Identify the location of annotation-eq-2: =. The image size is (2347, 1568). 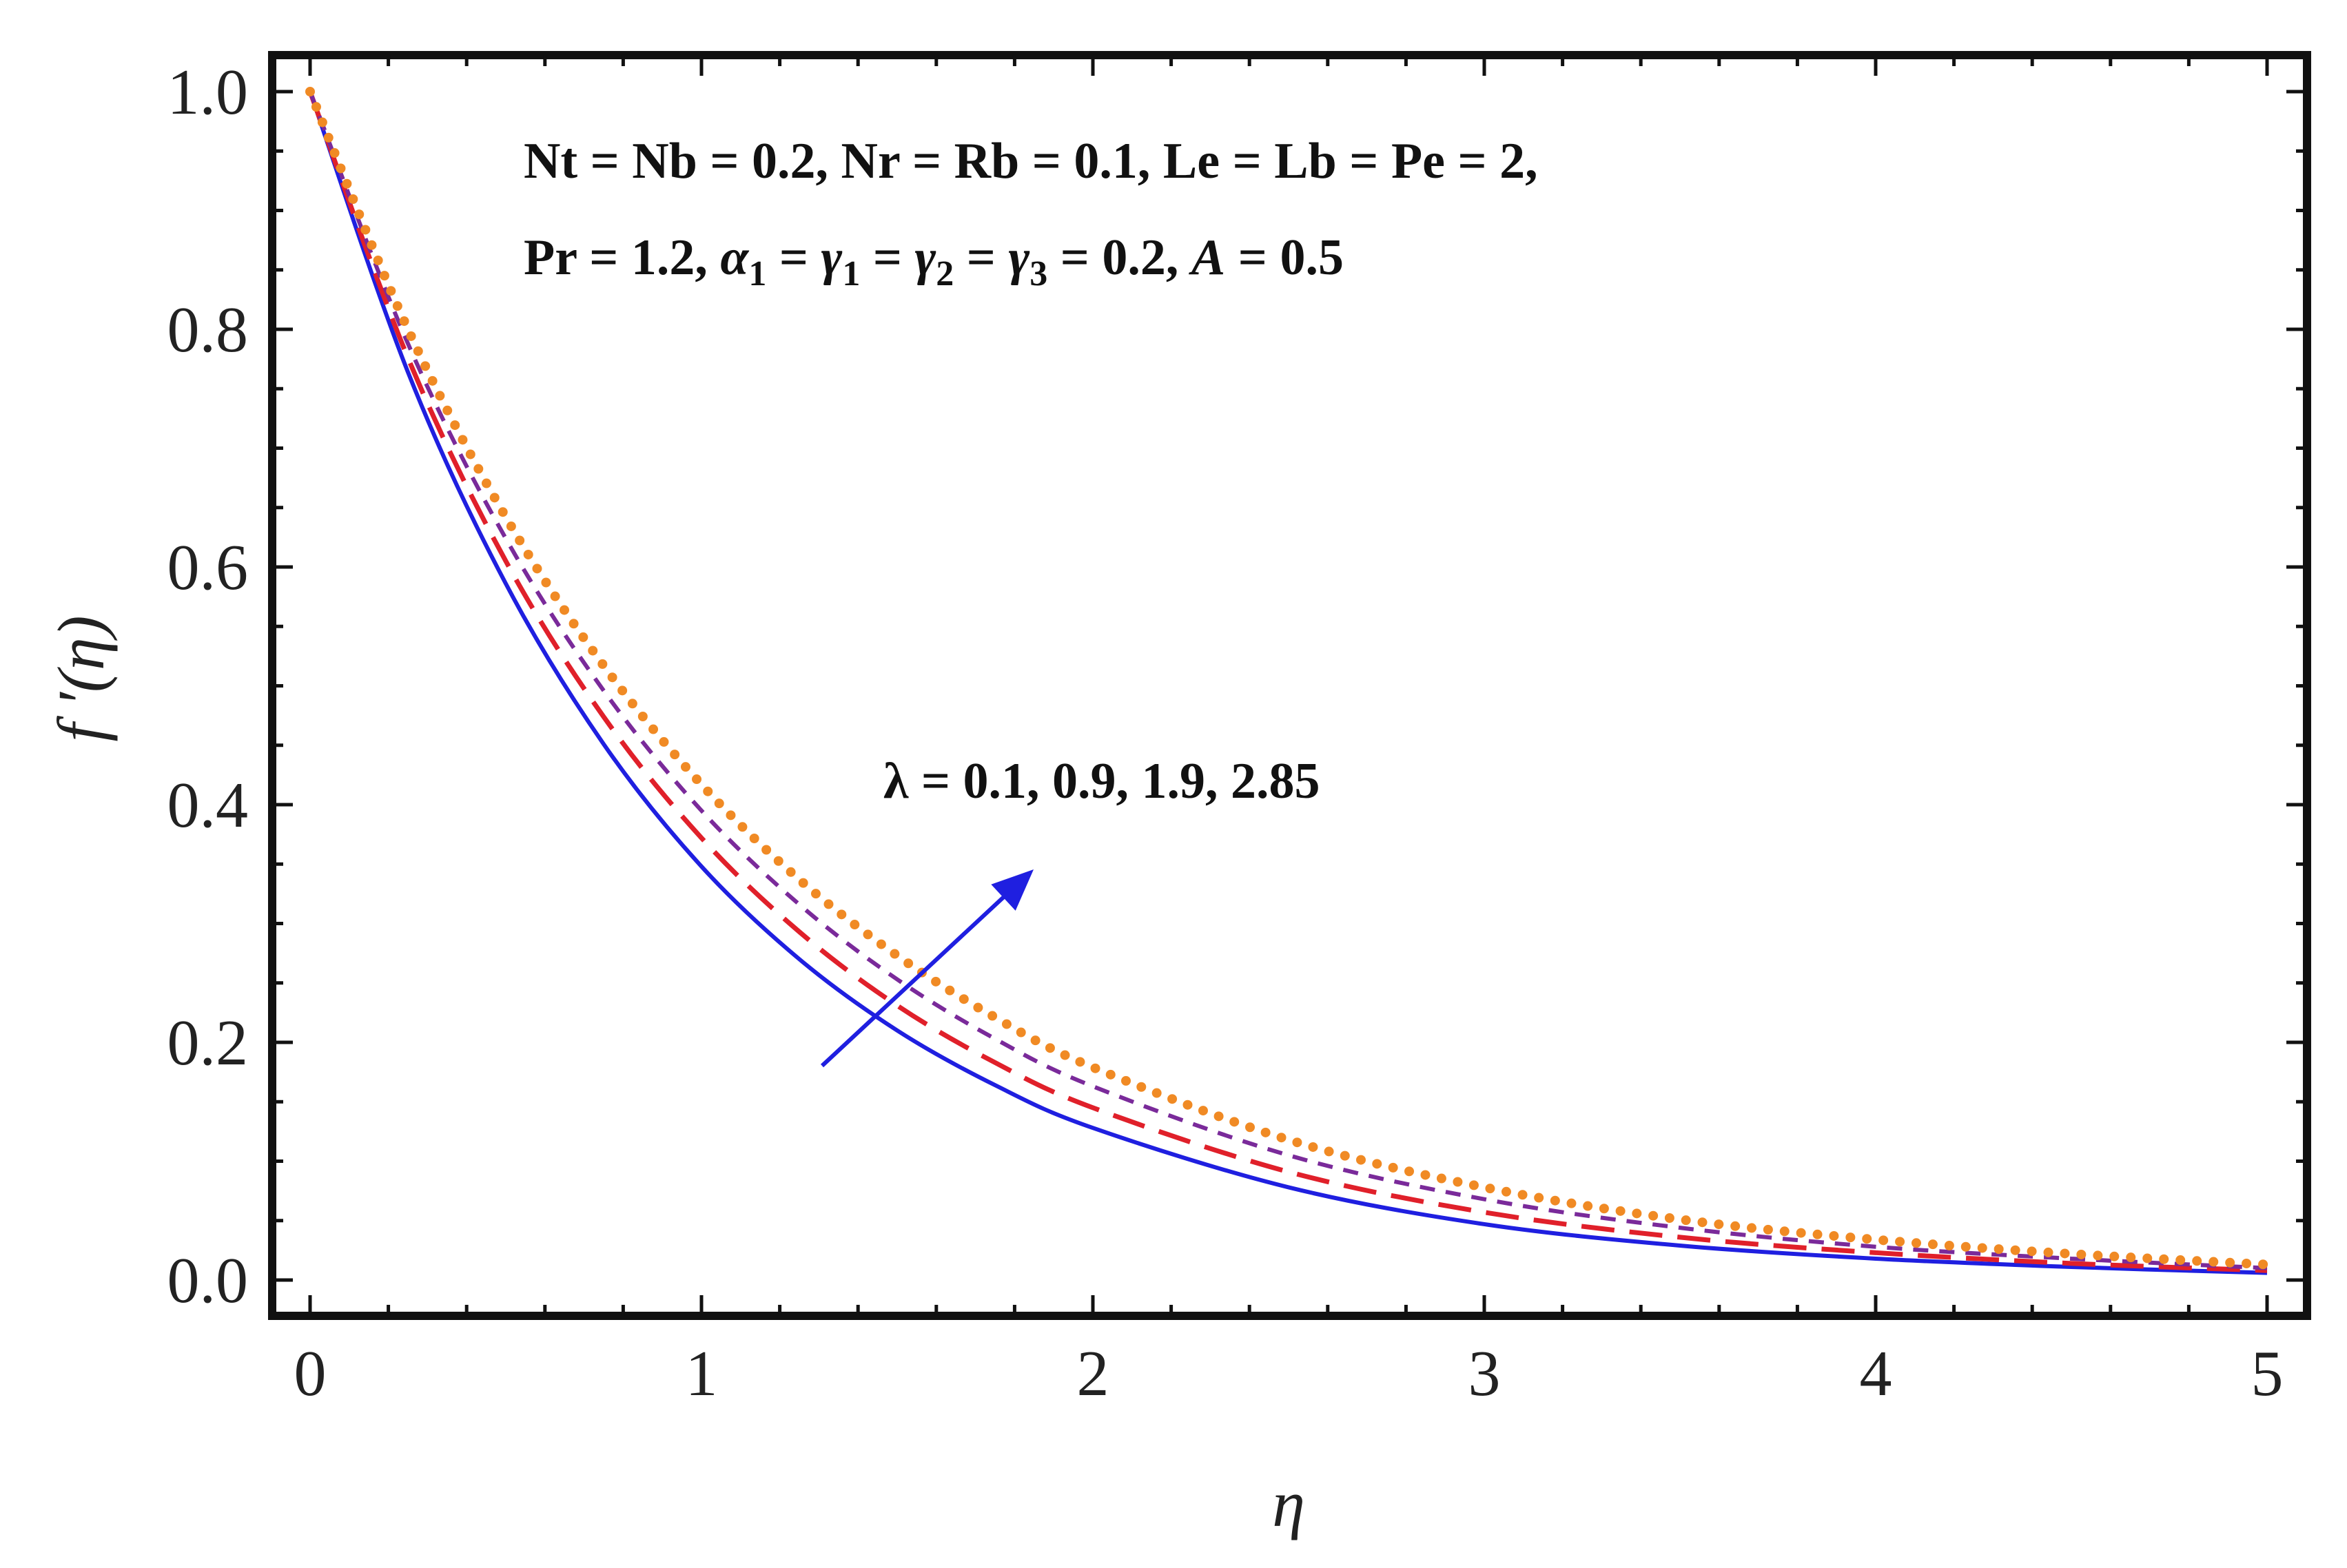
(887, 257).